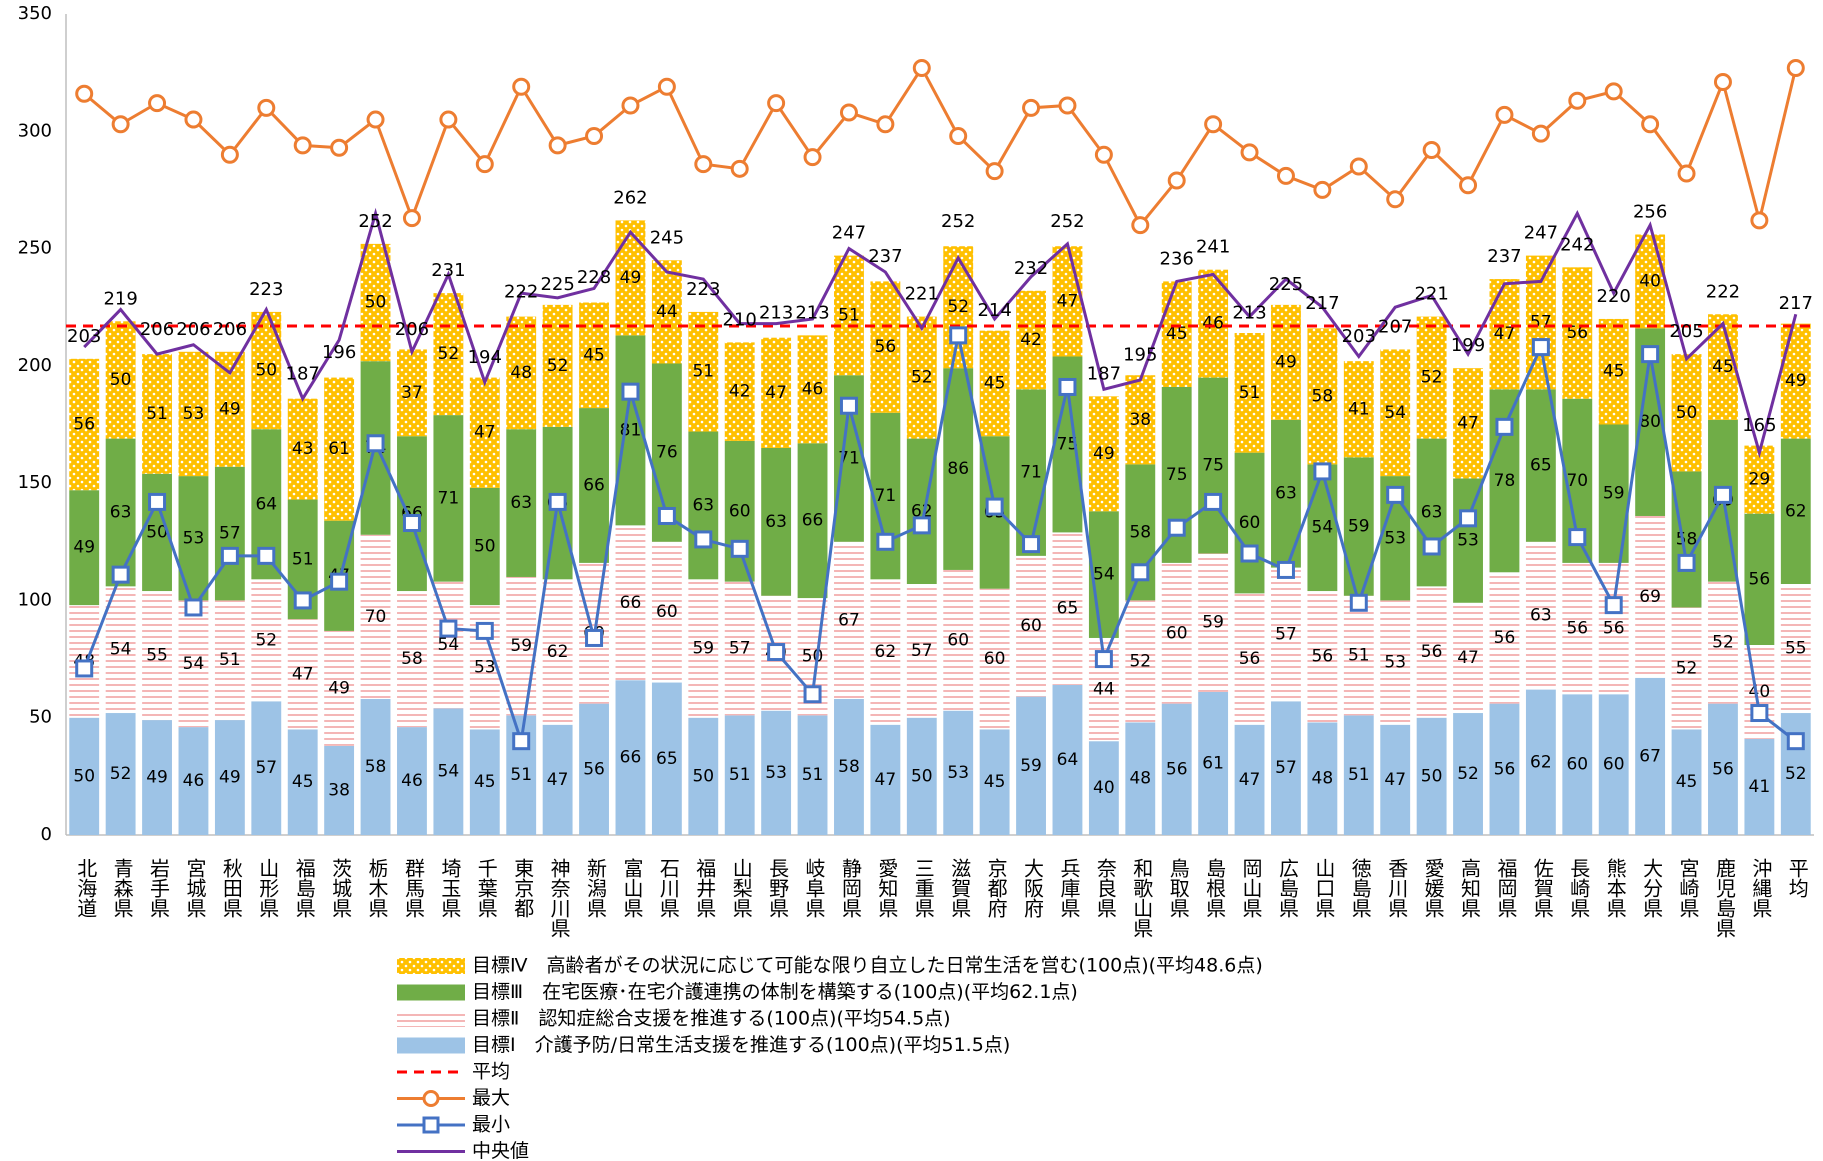 The width and height of the screenshot is (1823, 1161). Describe the element at coordinates (521, 291) in the screenshot. I see `total-label: 222` at that location.